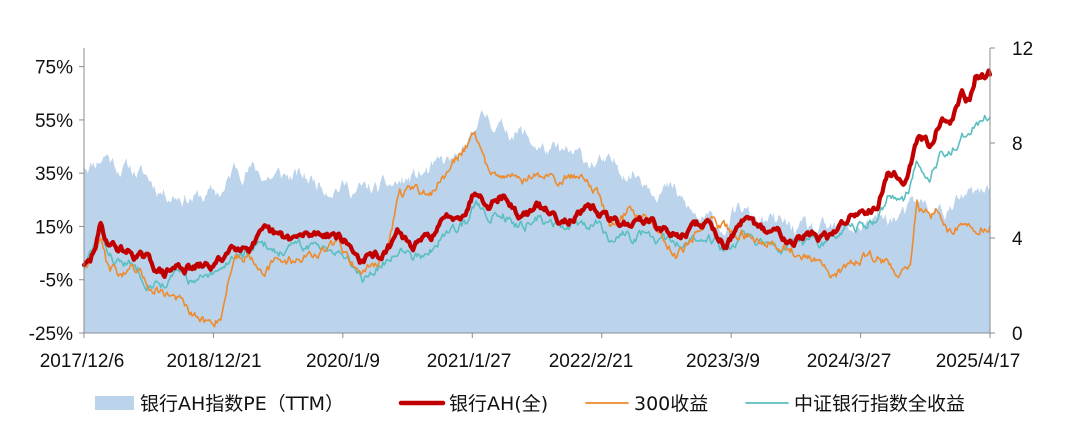 This screenshot has width=1065, height=435. I want to click on legend-item-bank-ah-line: 银行AH(全), so click(473, 404).